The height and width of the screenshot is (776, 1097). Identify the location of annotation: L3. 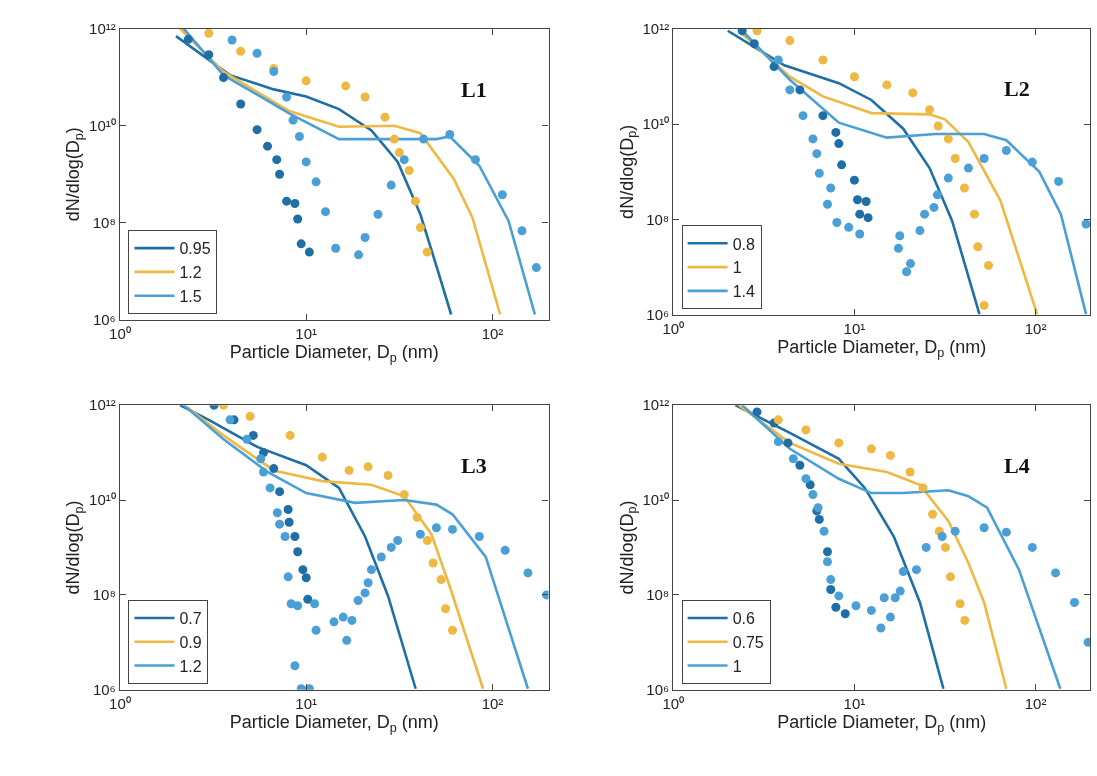
(474, 465).